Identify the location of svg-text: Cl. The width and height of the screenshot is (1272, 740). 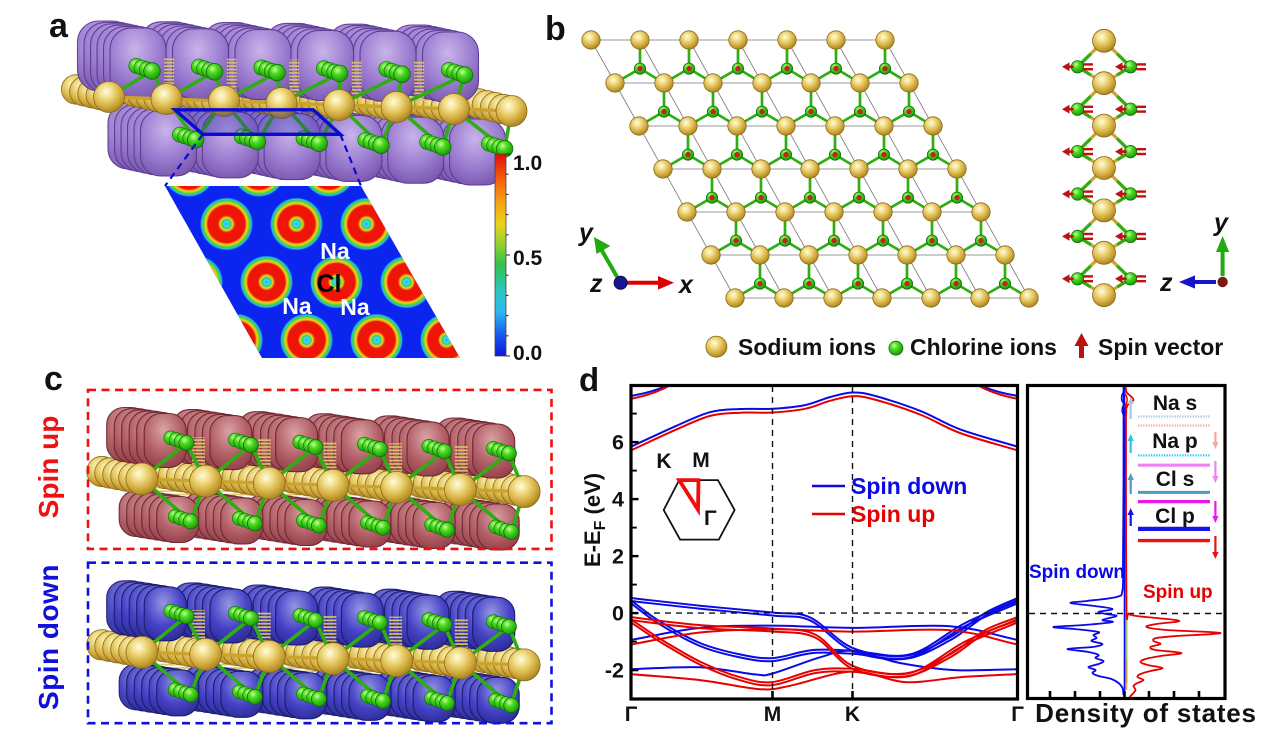
(329, 284).